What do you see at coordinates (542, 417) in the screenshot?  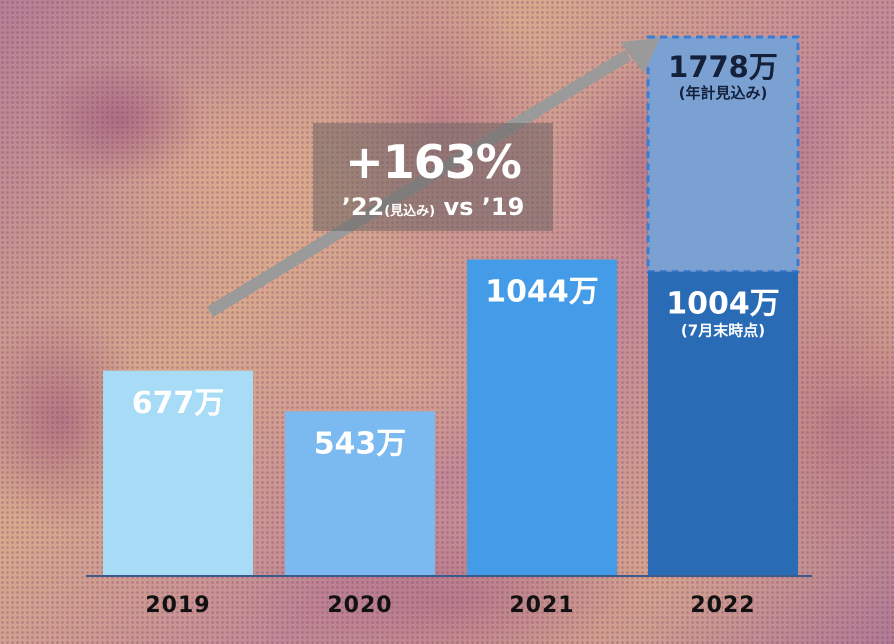 I see `bar-2021` at bounding box center [542, 417].